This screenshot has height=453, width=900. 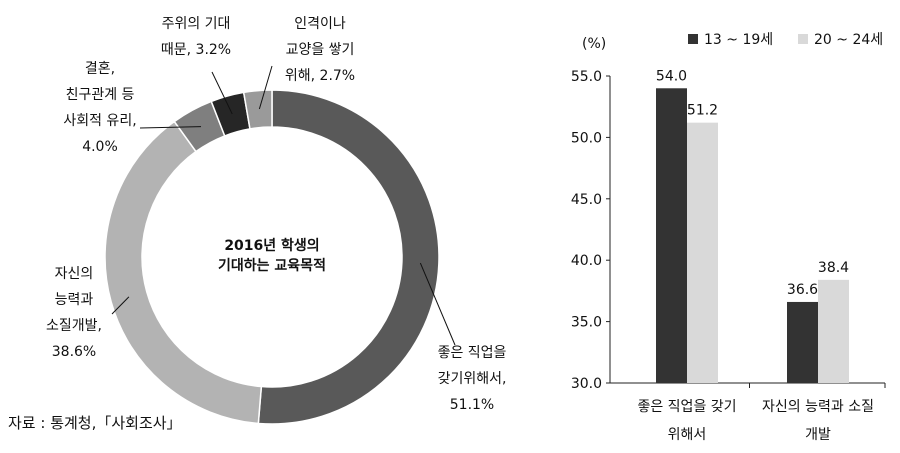 I want to click on legend-label: 13 ~ 19세, so click(x=738, y=40).